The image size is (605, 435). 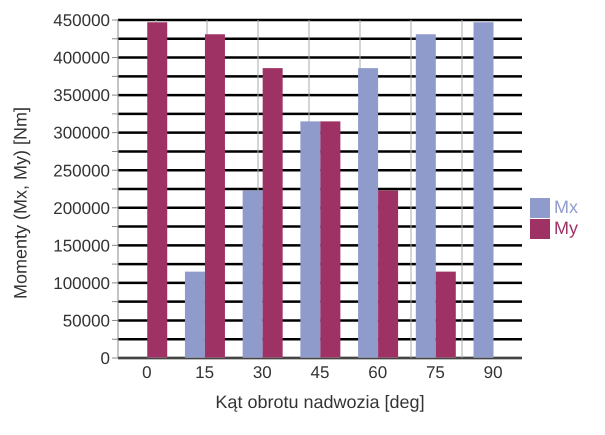 What do you see at coordinates (320, 402) in the screenshot?
I see `x-axis-title: Kąt obrotu nadwozia [deg]` at bounding box center [320, 402].